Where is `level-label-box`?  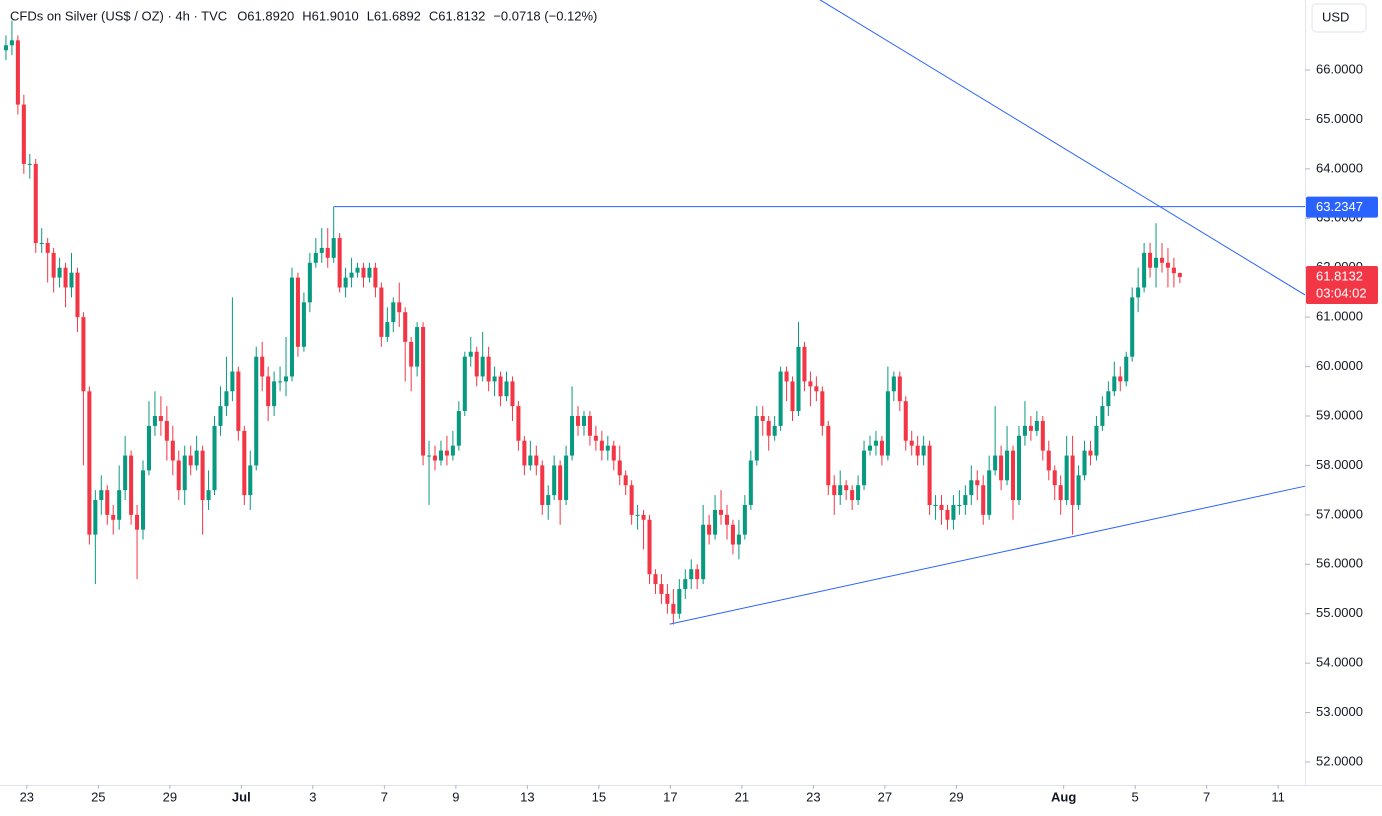 level-label-box is located at coordinates (1342, 207).